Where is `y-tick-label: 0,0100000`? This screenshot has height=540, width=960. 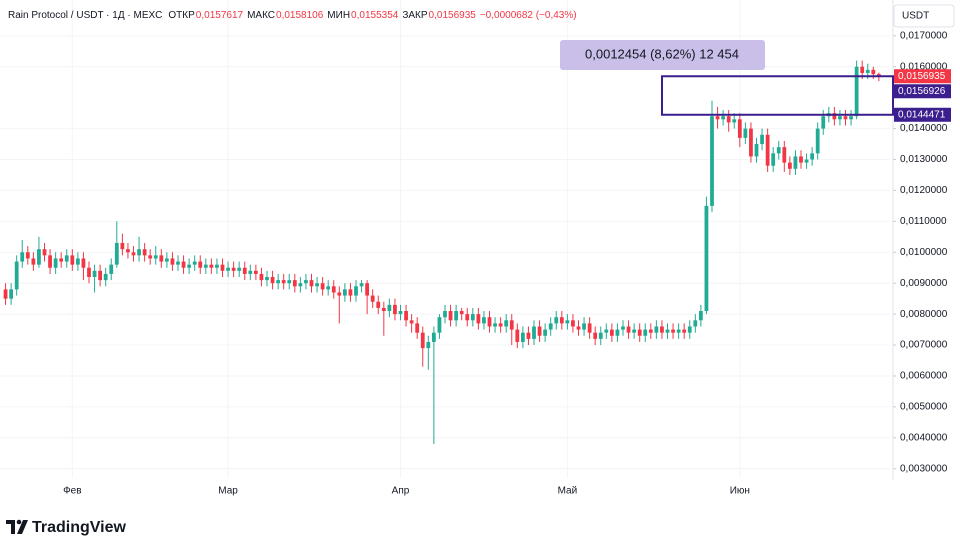 y-tick-label: 0,0100000 is located at coordinates (924, 252).